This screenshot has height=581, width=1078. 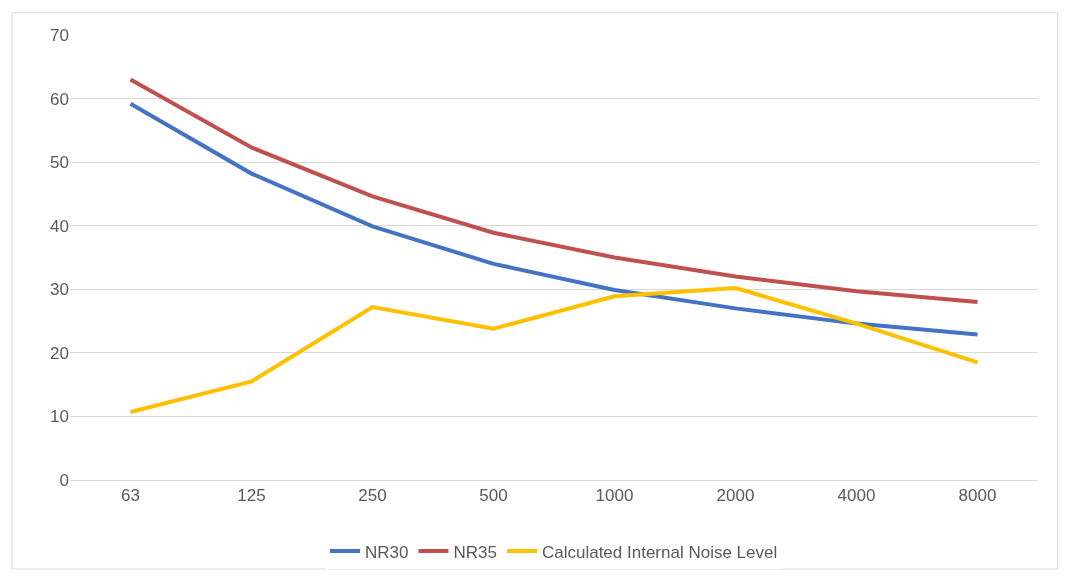 What do you see at coordinates (59, 226) in the screenshot?
I see `y-tick-label: 40` at bounding box center [59, 226].